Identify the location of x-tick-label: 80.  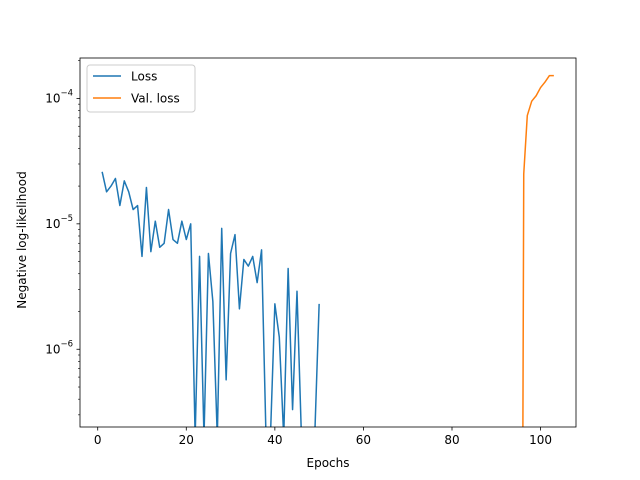
(451, 440).